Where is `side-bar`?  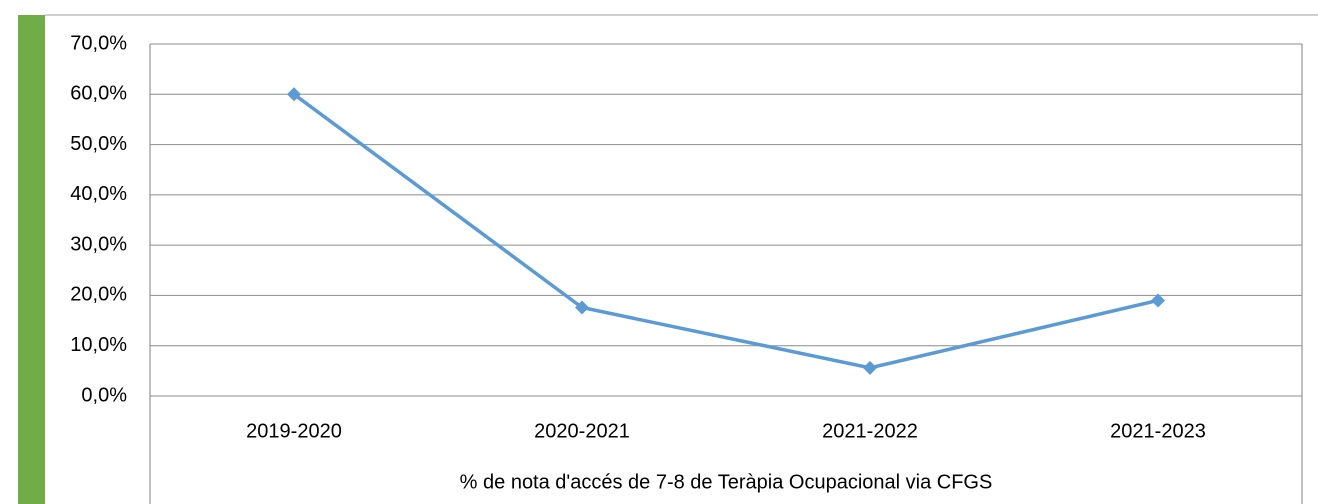
side-bar is located at coordinates (31, 259).